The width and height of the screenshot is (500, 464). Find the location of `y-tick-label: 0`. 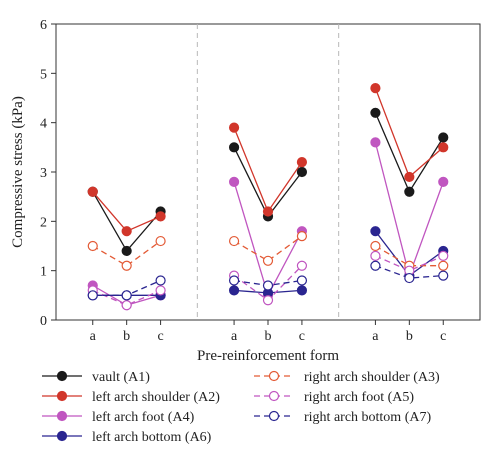

y-tick-label: 0 is located at coordinates (43, 321).